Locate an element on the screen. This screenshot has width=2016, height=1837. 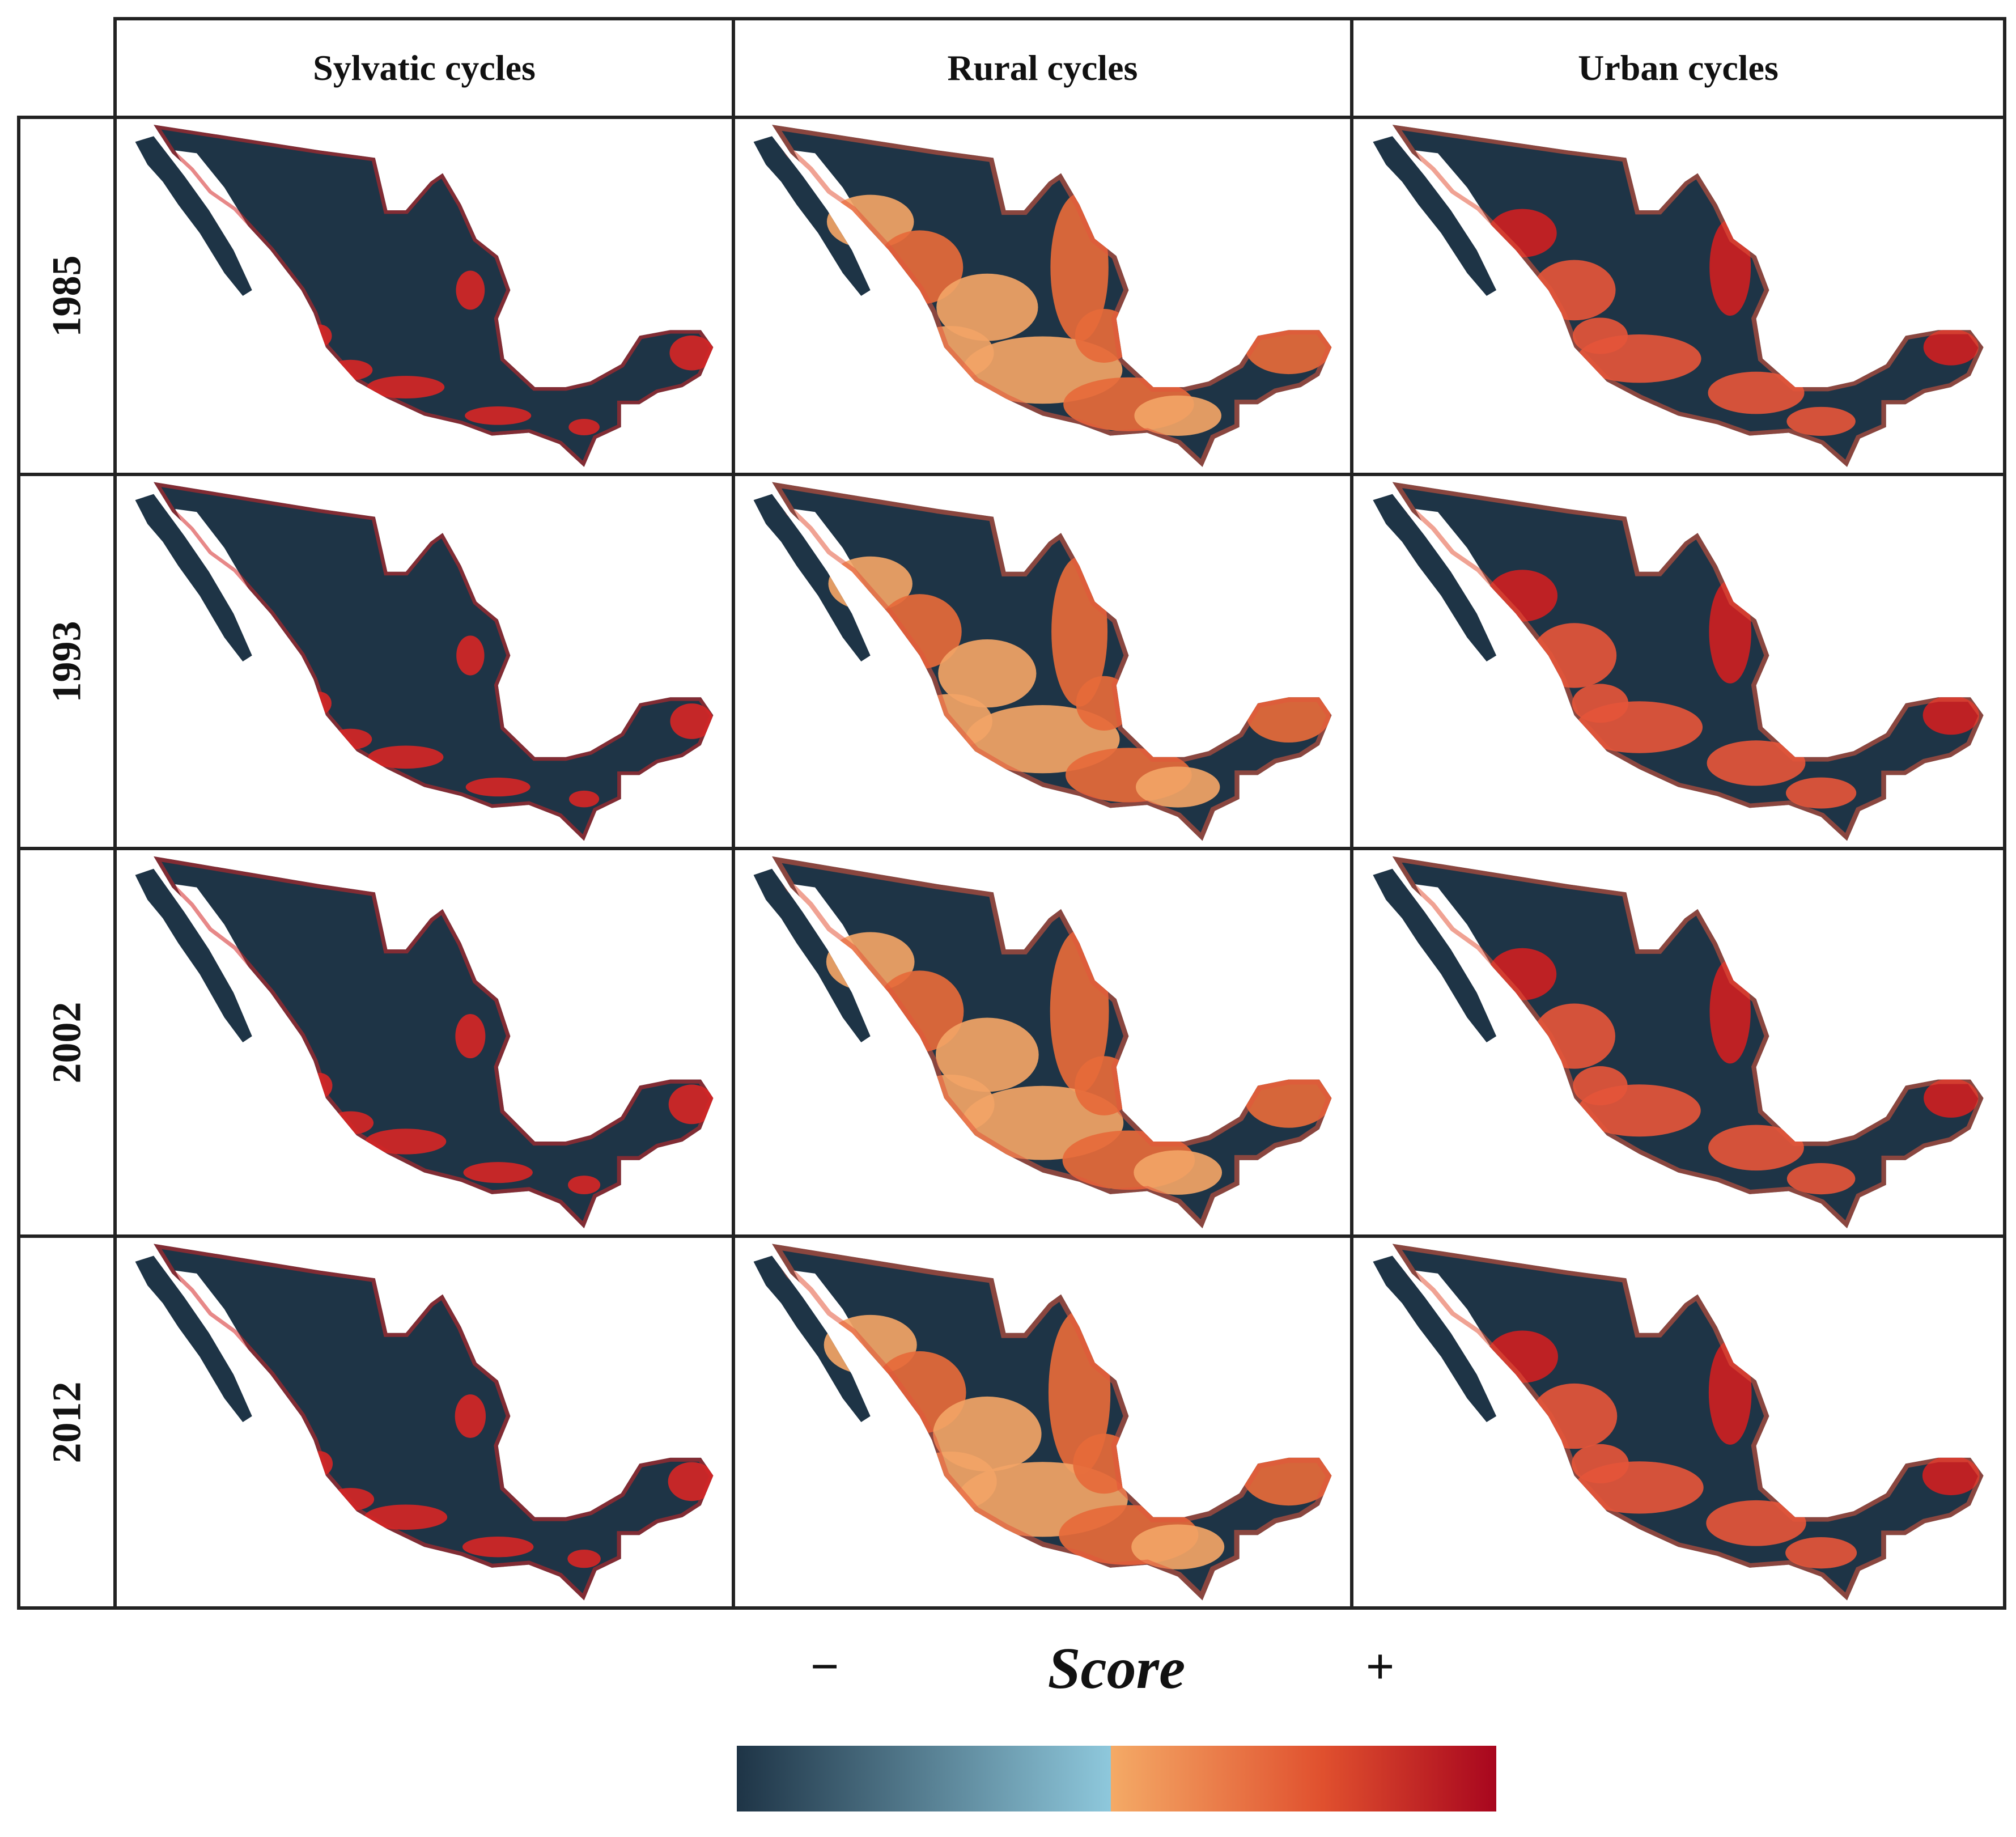
row-header-2012: 2012 is located at coordinates (67, 1422).